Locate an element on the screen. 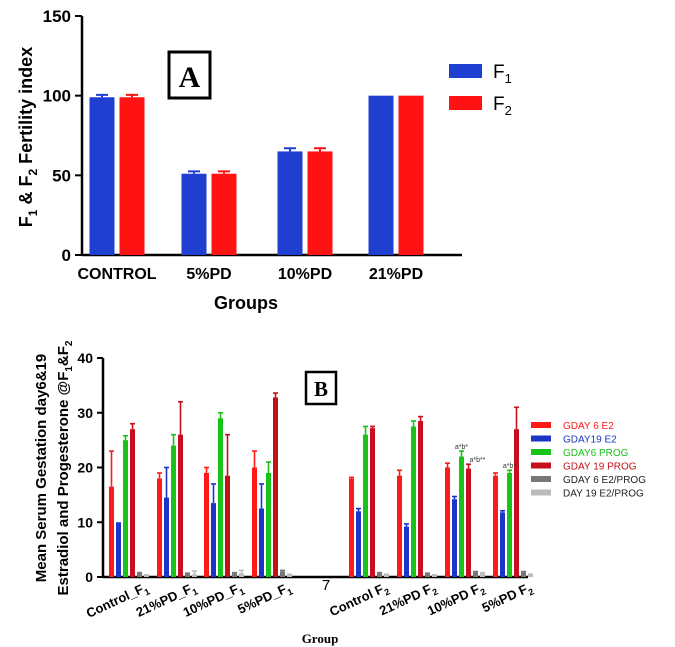  chart-a-xlabel: Groups is located at coordinates (246, 303).